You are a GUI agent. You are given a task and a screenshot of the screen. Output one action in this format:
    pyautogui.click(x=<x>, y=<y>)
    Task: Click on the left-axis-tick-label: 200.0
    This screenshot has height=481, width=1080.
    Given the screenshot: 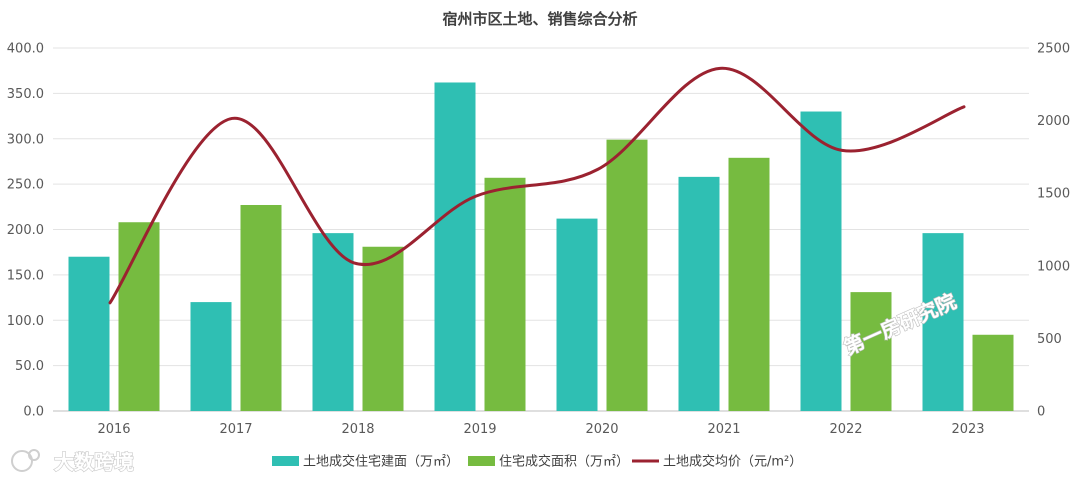 What is the action you would take?
    pyautogui.click(x=25, y=230)
    